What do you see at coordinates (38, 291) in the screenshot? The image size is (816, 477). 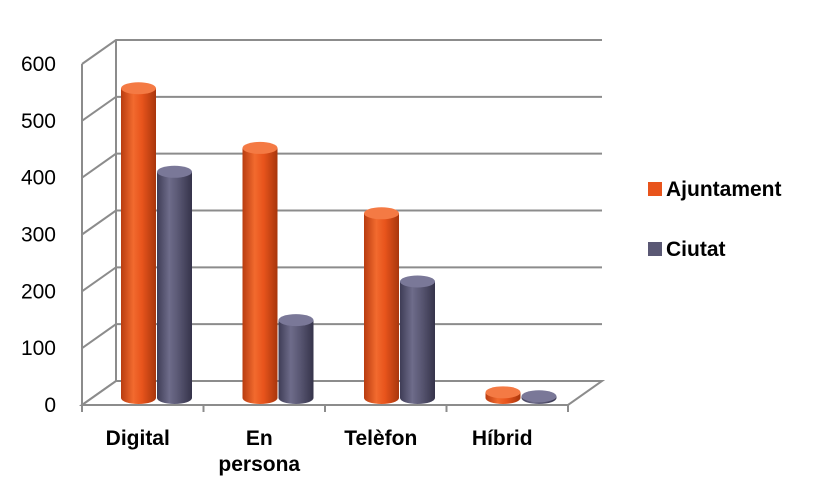 I see `y-tick-label: 200` at bounding box center [38, 291].